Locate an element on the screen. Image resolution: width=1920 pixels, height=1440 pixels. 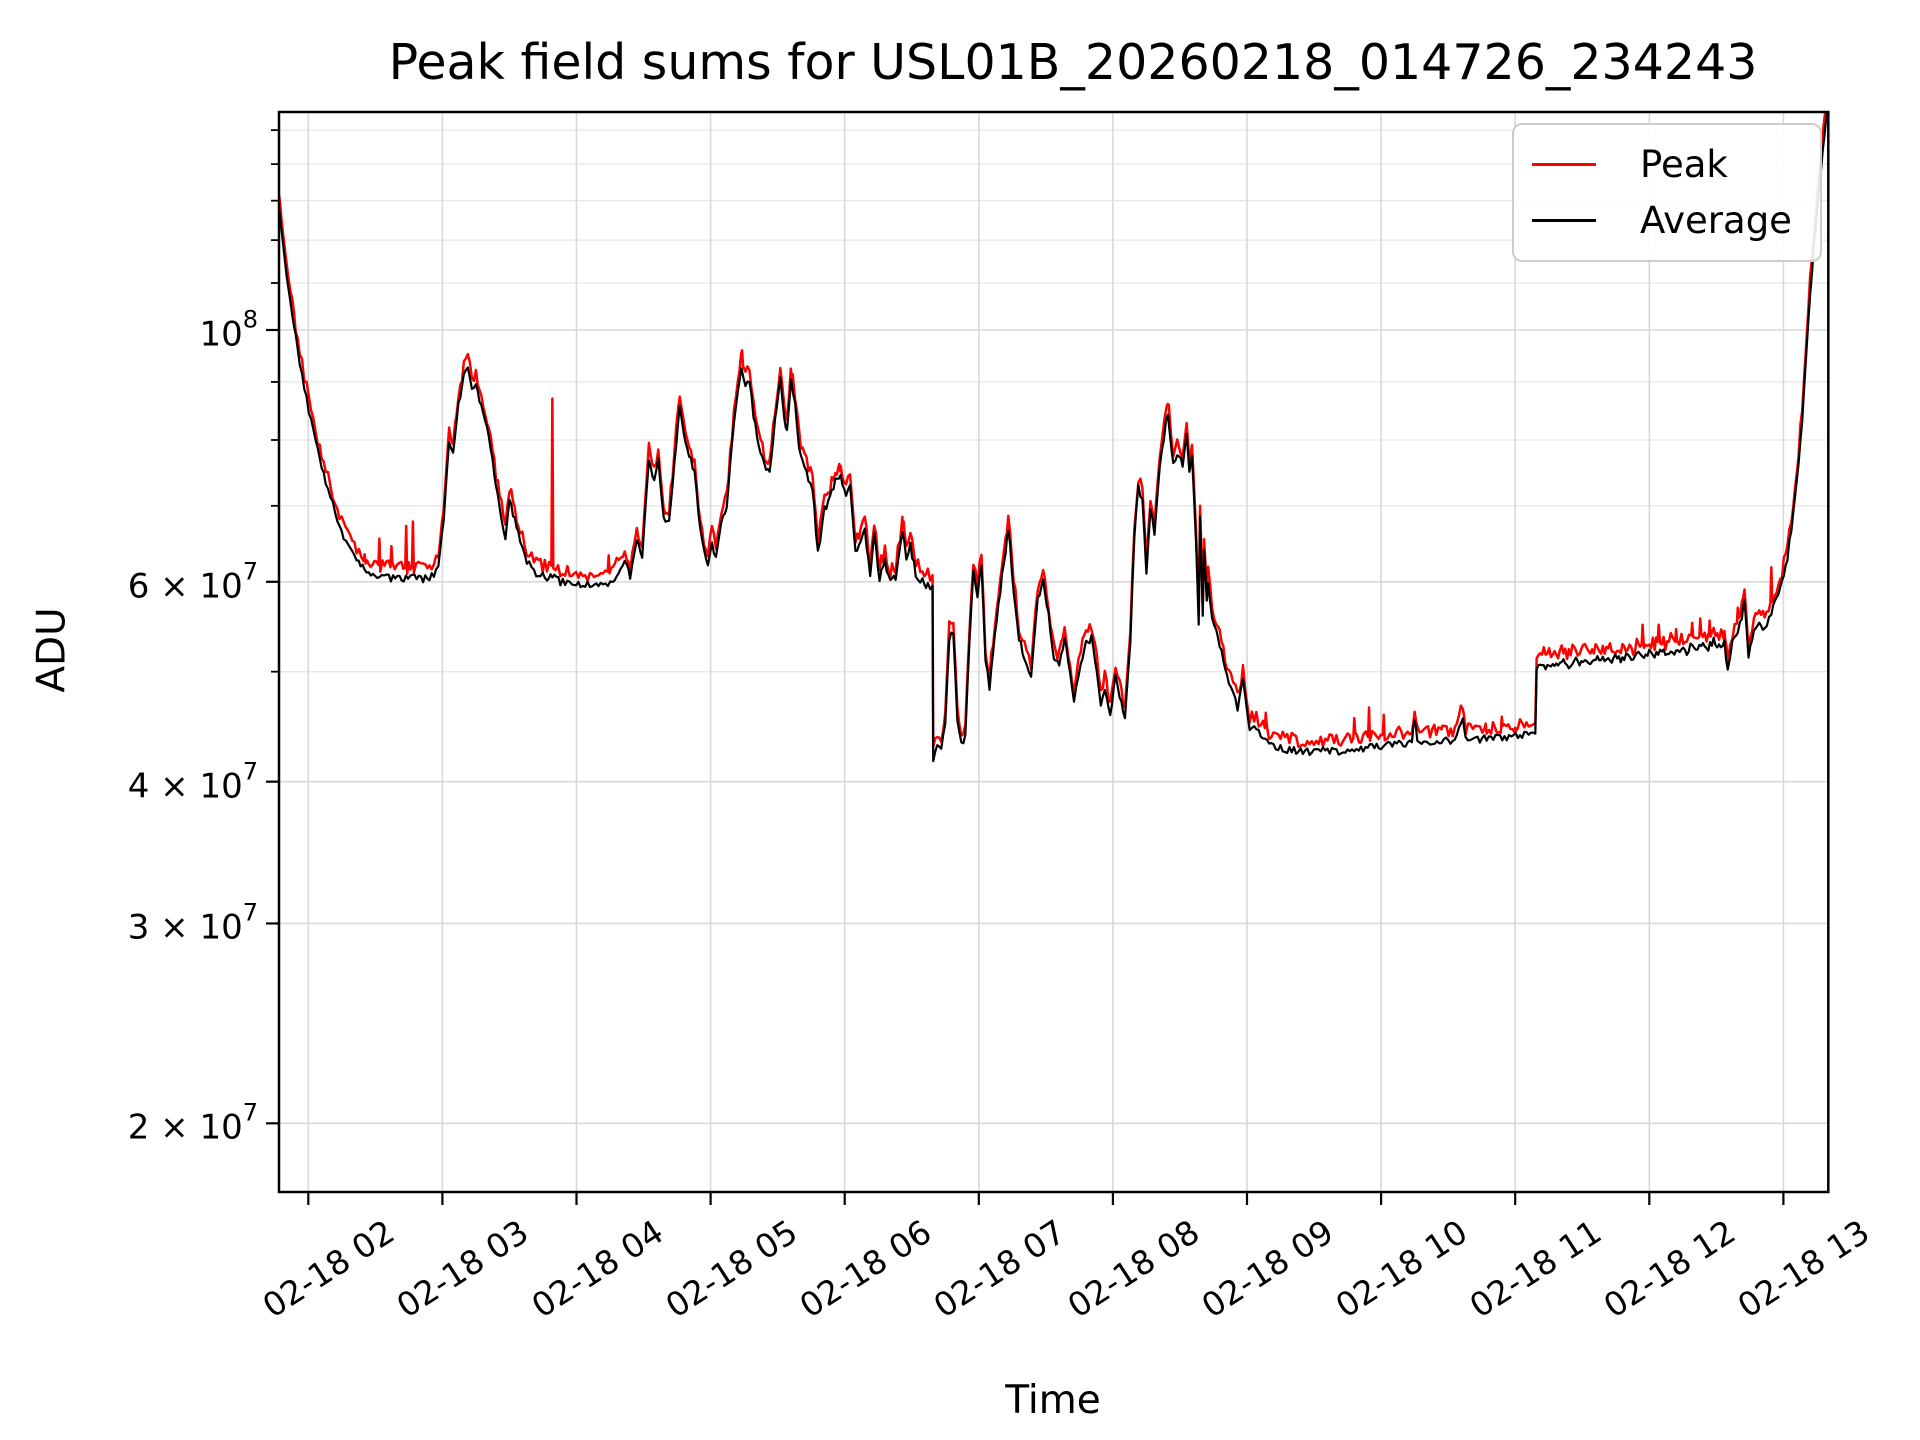
legend-item-peak: Peak is located at coordinates (1667, 164).